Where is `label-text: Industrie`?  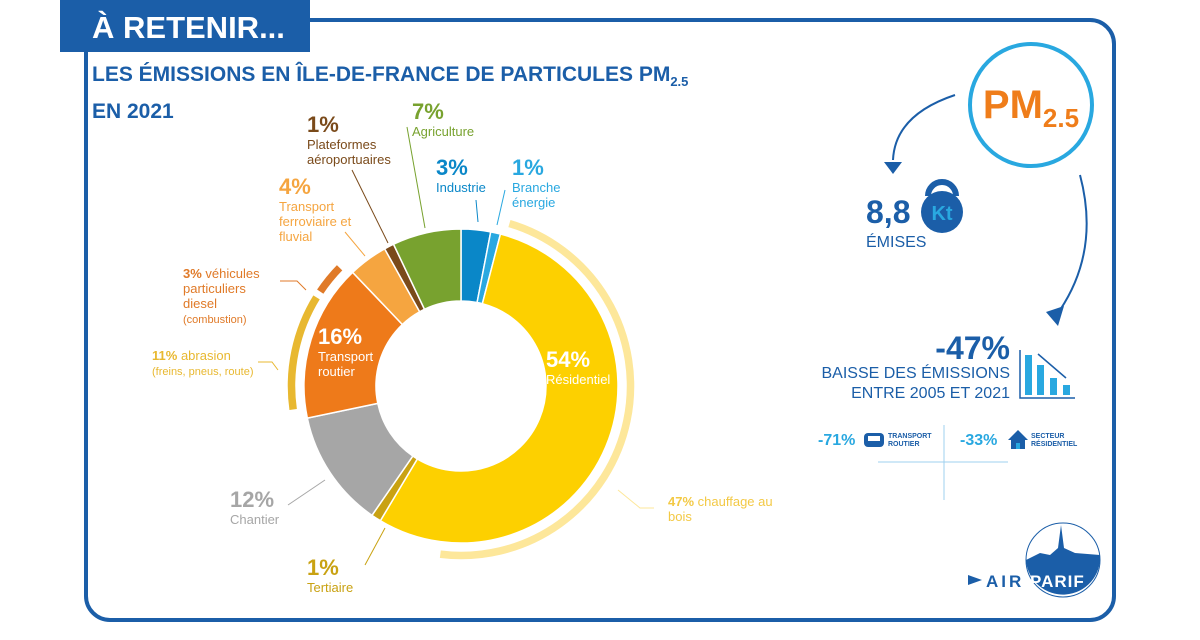 label-text: Industrie is located at coordinates (461, 187).